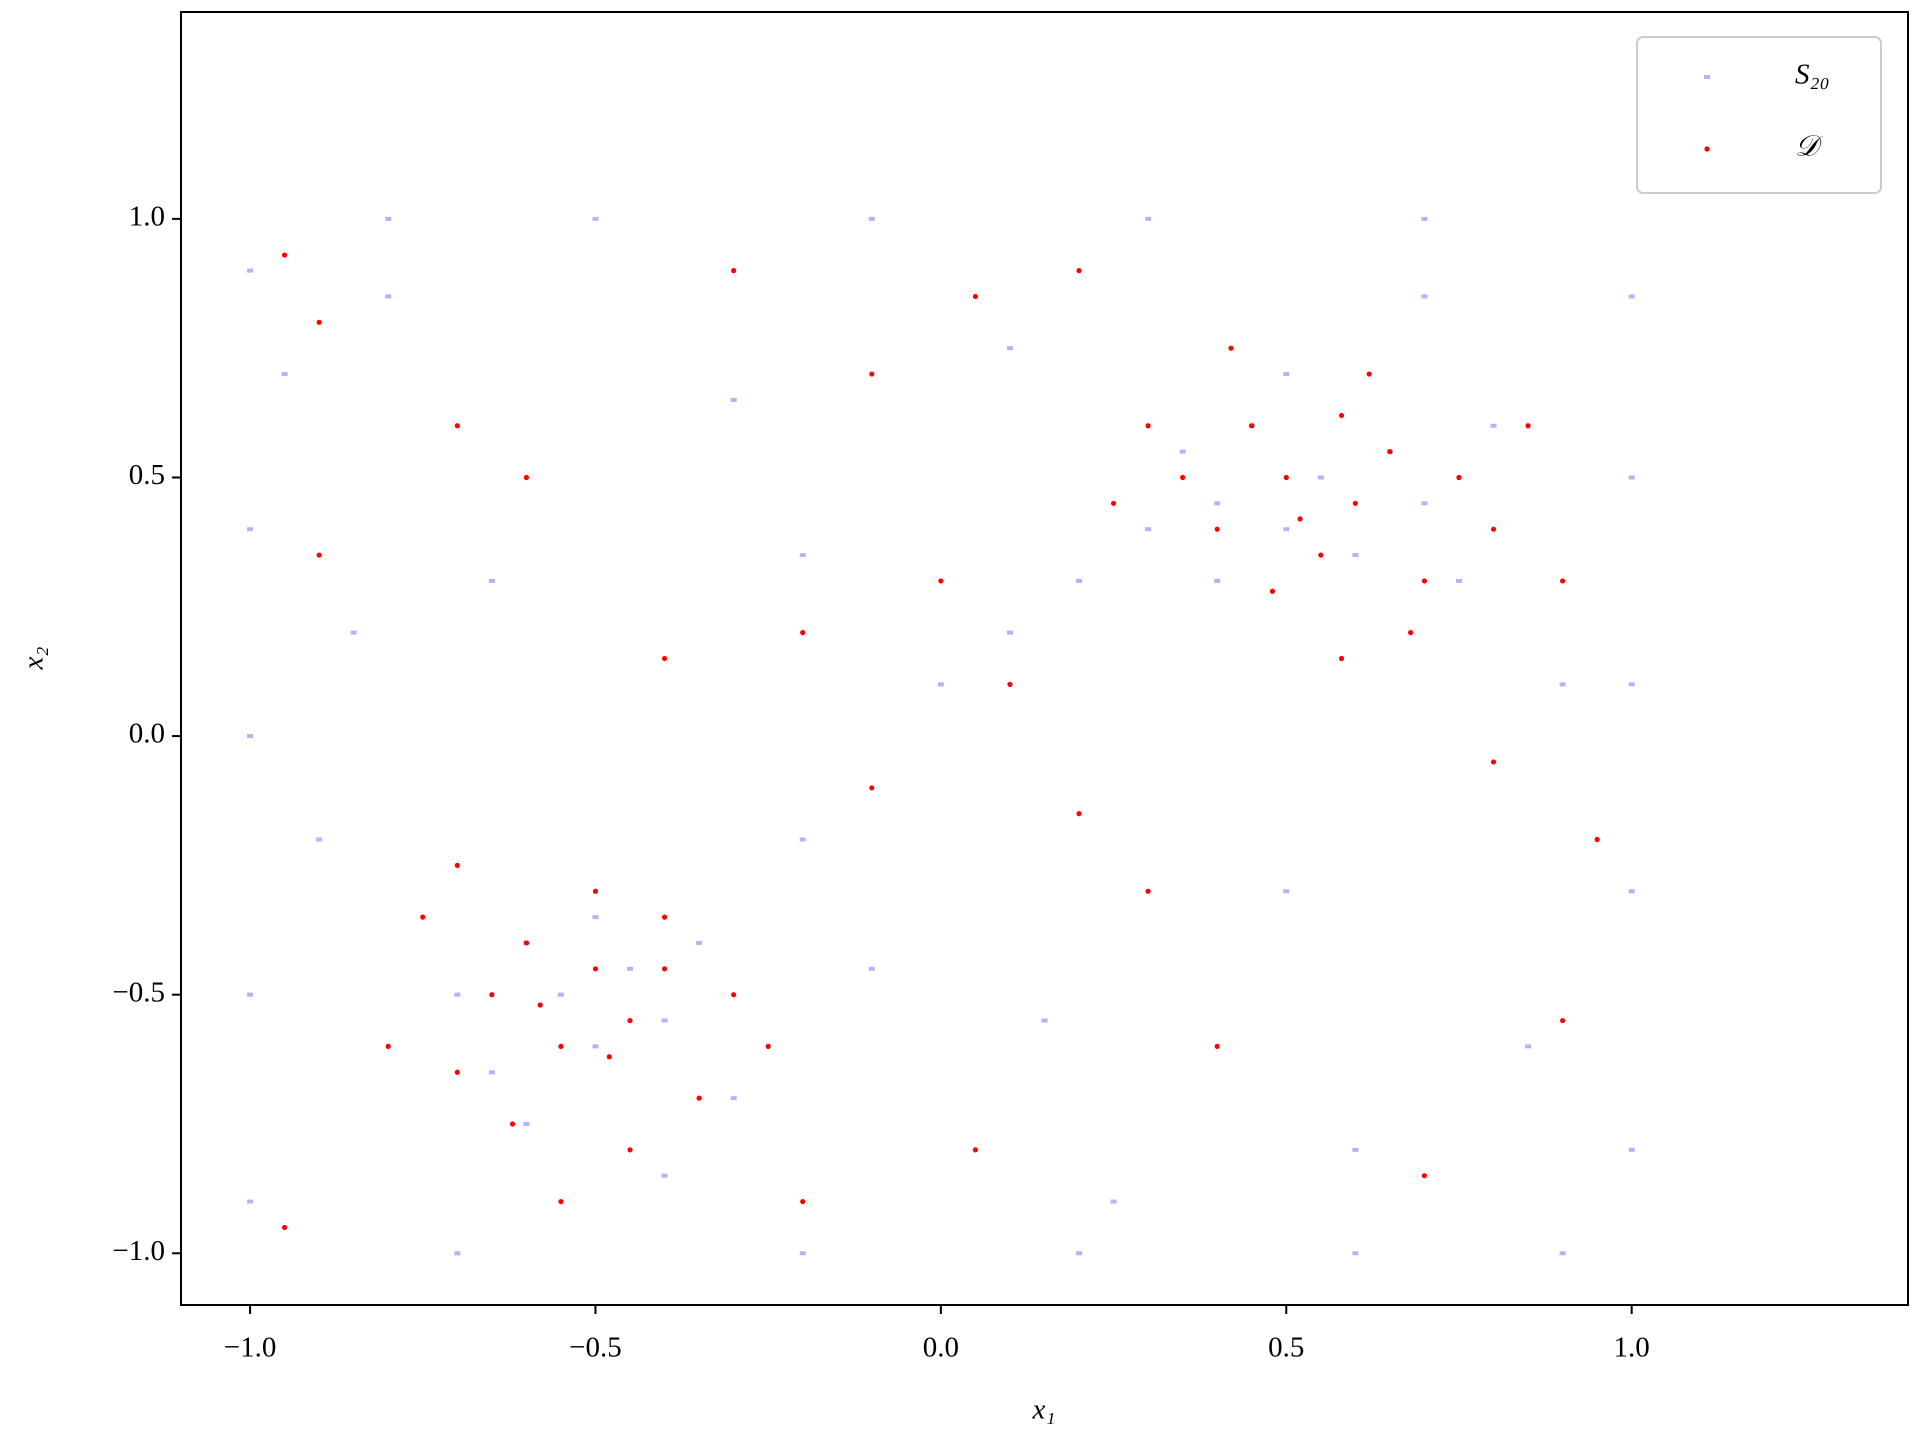 Image resolution: width=1920 pixels, height=1445 pixels. What do you see at coordinates (138, 992) in the screenshot?
I see `y-tick-label: −0.5` at bounding box center [138, 992].